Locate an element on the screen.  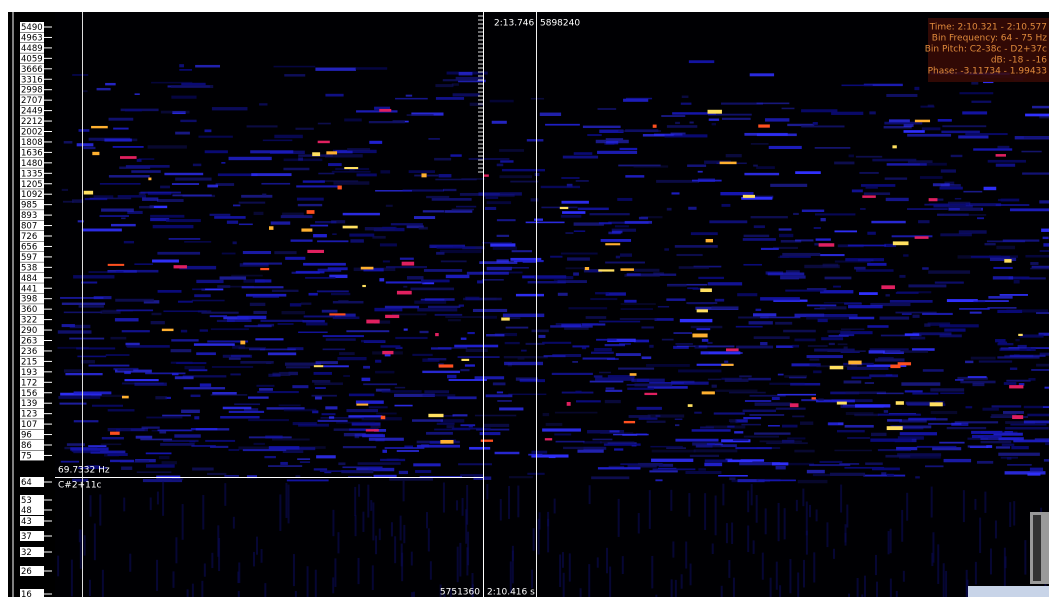
scale-label: 156 is located at coordinates (29, 394).